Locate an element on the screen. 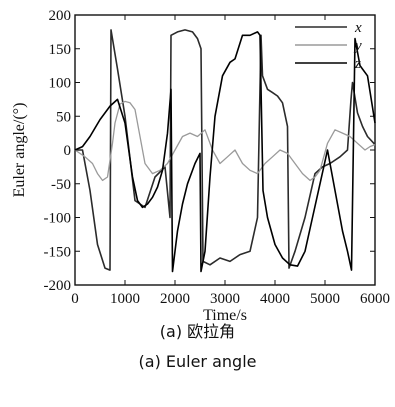 This screenshot has width=395, height=407. y-tick-label: 200 is located at coordinates (60, 16).